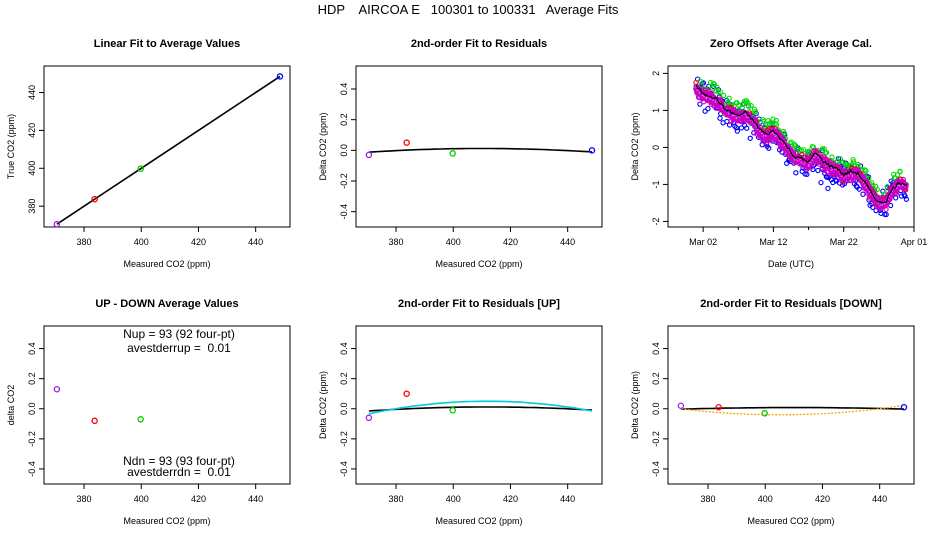  I want to click on annotation-nup: Nup = 93 (92 four-pt), so click(179, 334).